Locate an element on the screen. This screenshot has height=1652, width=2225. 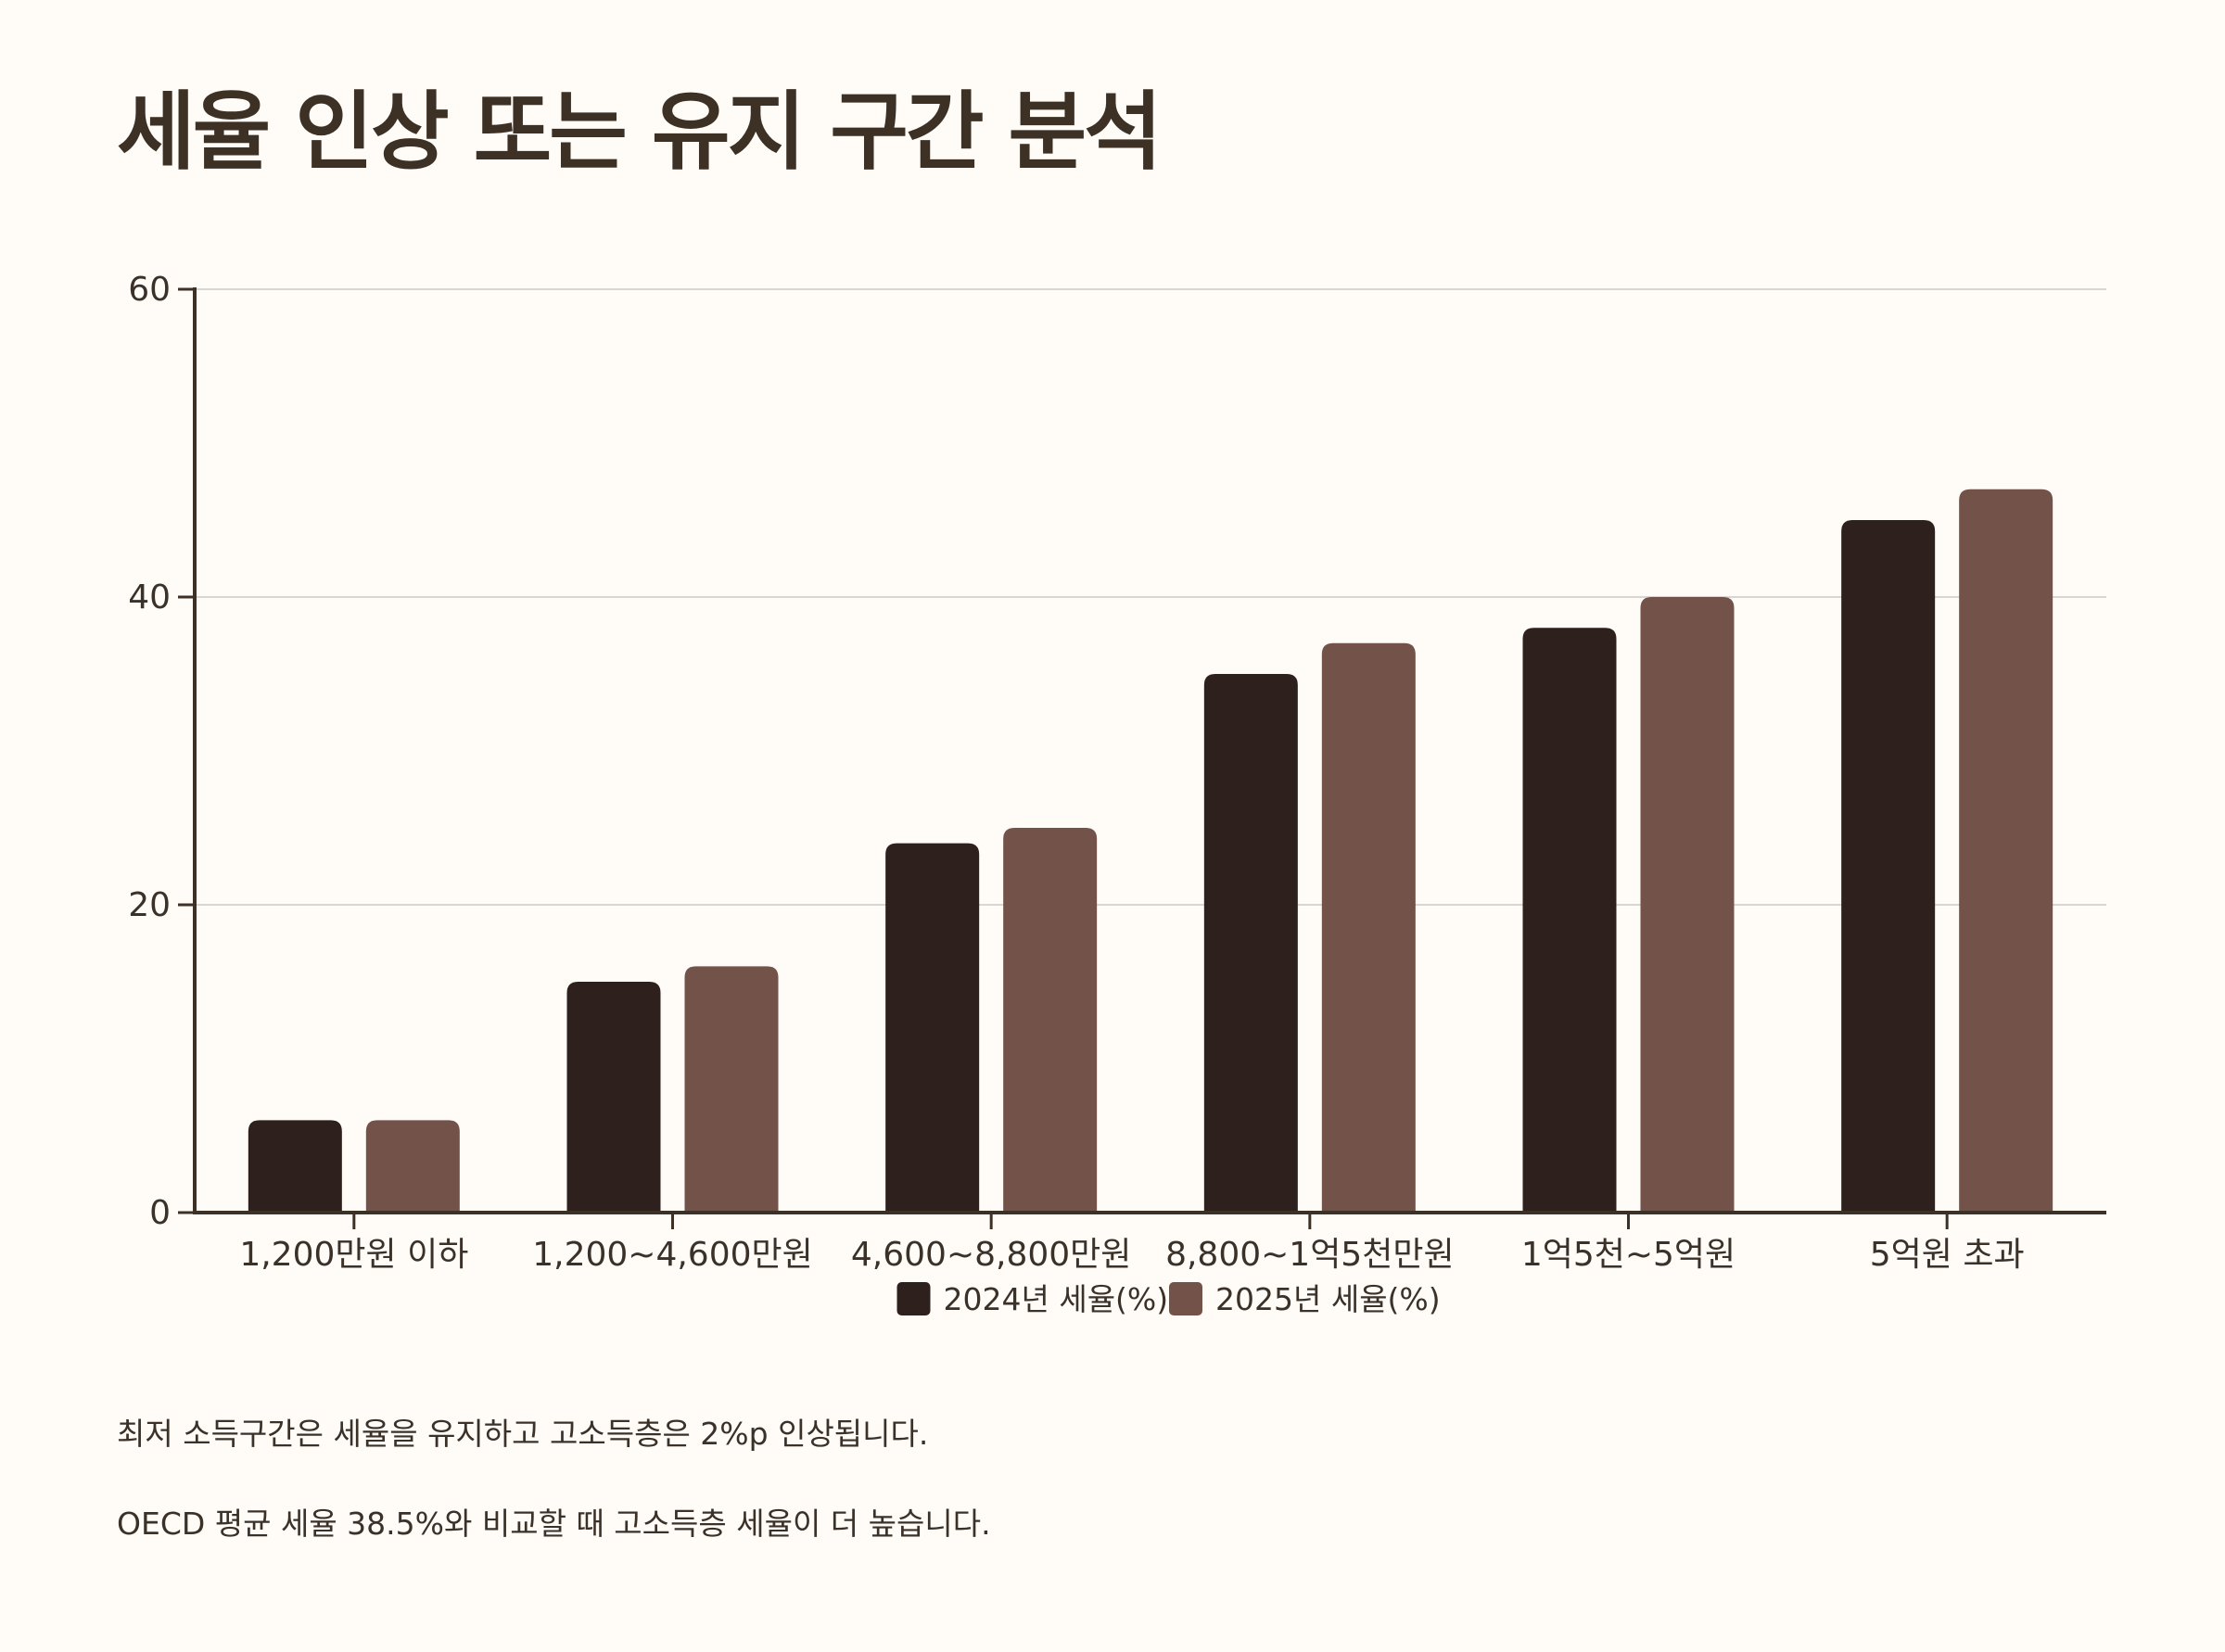
x-tick-label: 1,200~4,600만원 is located at coordinates (673, 1255).